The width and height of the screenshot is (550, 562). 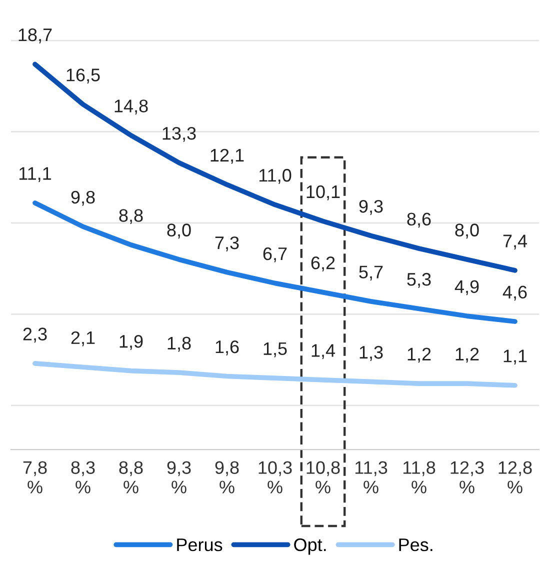 I want to click on data-label: 2,1, so click(x=83, y=338).